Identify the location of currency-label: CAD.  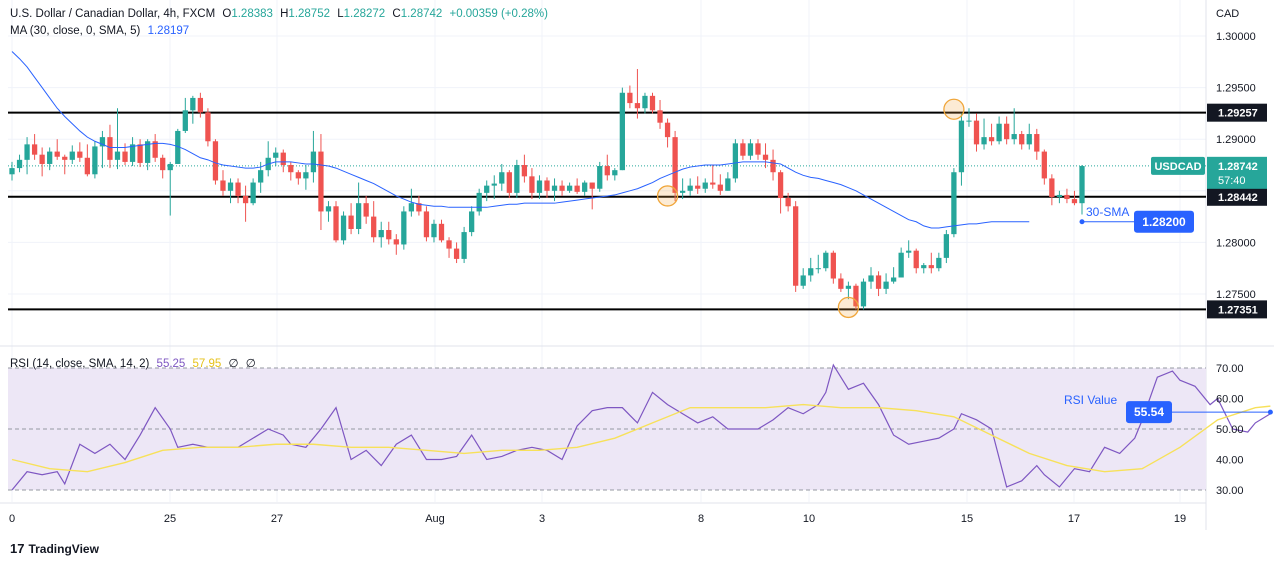
(1227, 14).